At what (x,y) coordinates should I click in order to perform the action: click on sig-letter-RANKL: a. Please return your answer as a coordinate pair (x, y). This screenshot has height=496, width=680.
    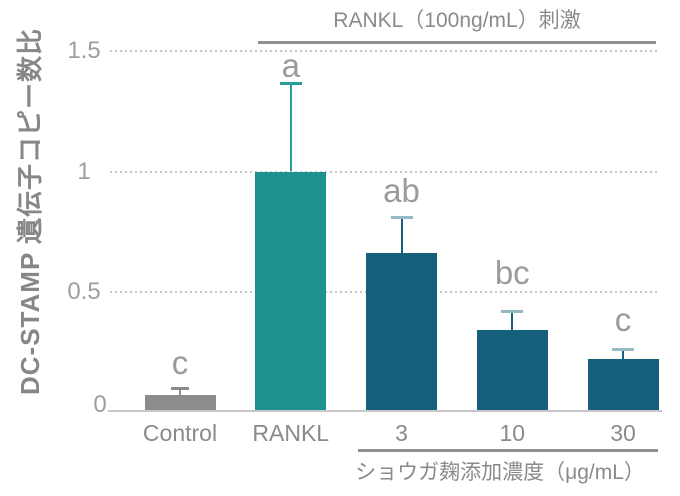
    Looking at the image, I should click on (290, 65).